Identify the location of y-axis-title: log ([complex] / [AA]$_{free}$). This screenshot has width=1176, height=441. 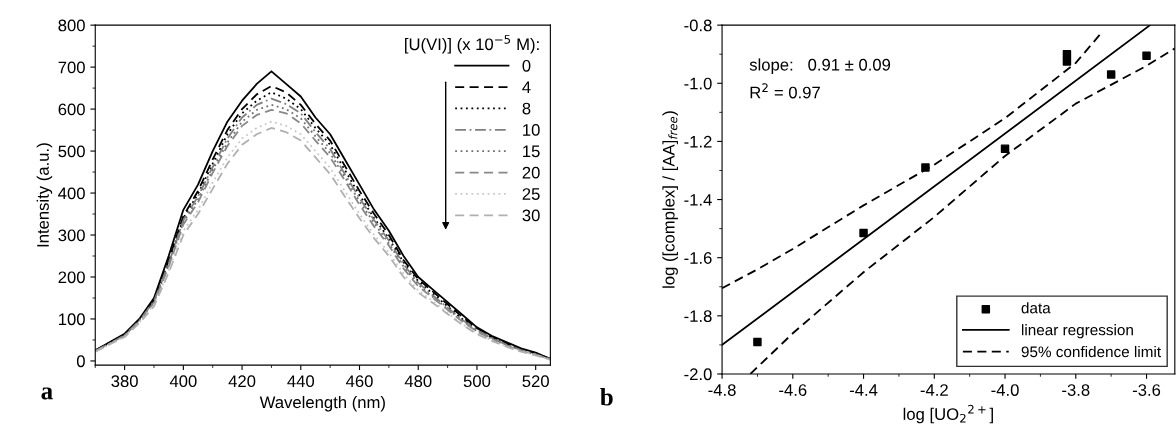
(670, 199).